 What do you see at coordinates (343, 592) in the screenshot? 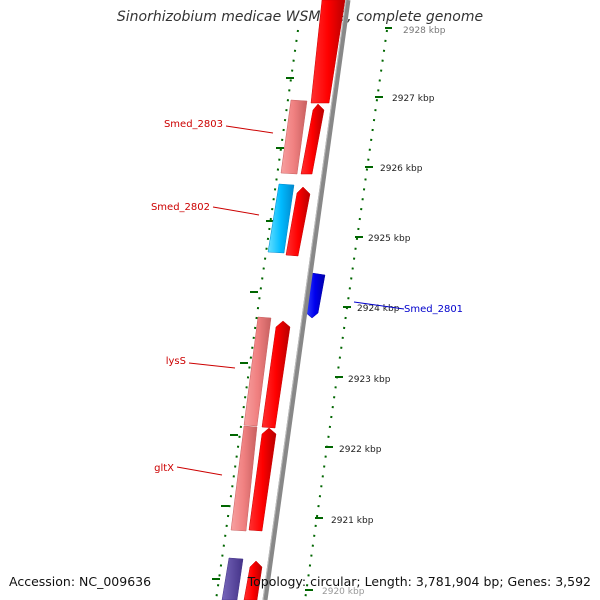
I see `kbp-label-2920: 2920 kbp` at bounding box center [343, 592].